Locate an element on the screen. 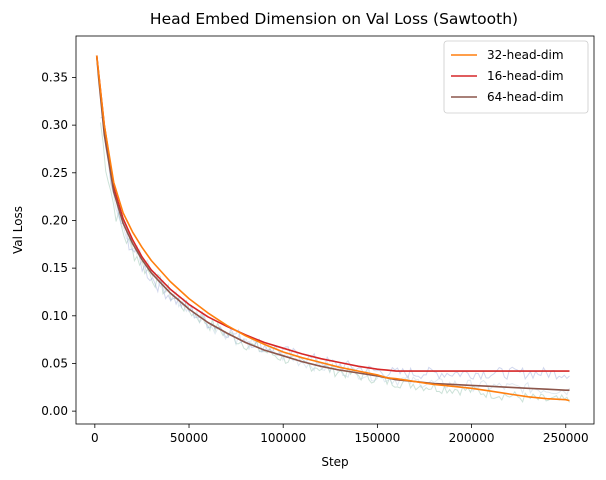  x-axis-label: Step is located at coordinates (334, 462).